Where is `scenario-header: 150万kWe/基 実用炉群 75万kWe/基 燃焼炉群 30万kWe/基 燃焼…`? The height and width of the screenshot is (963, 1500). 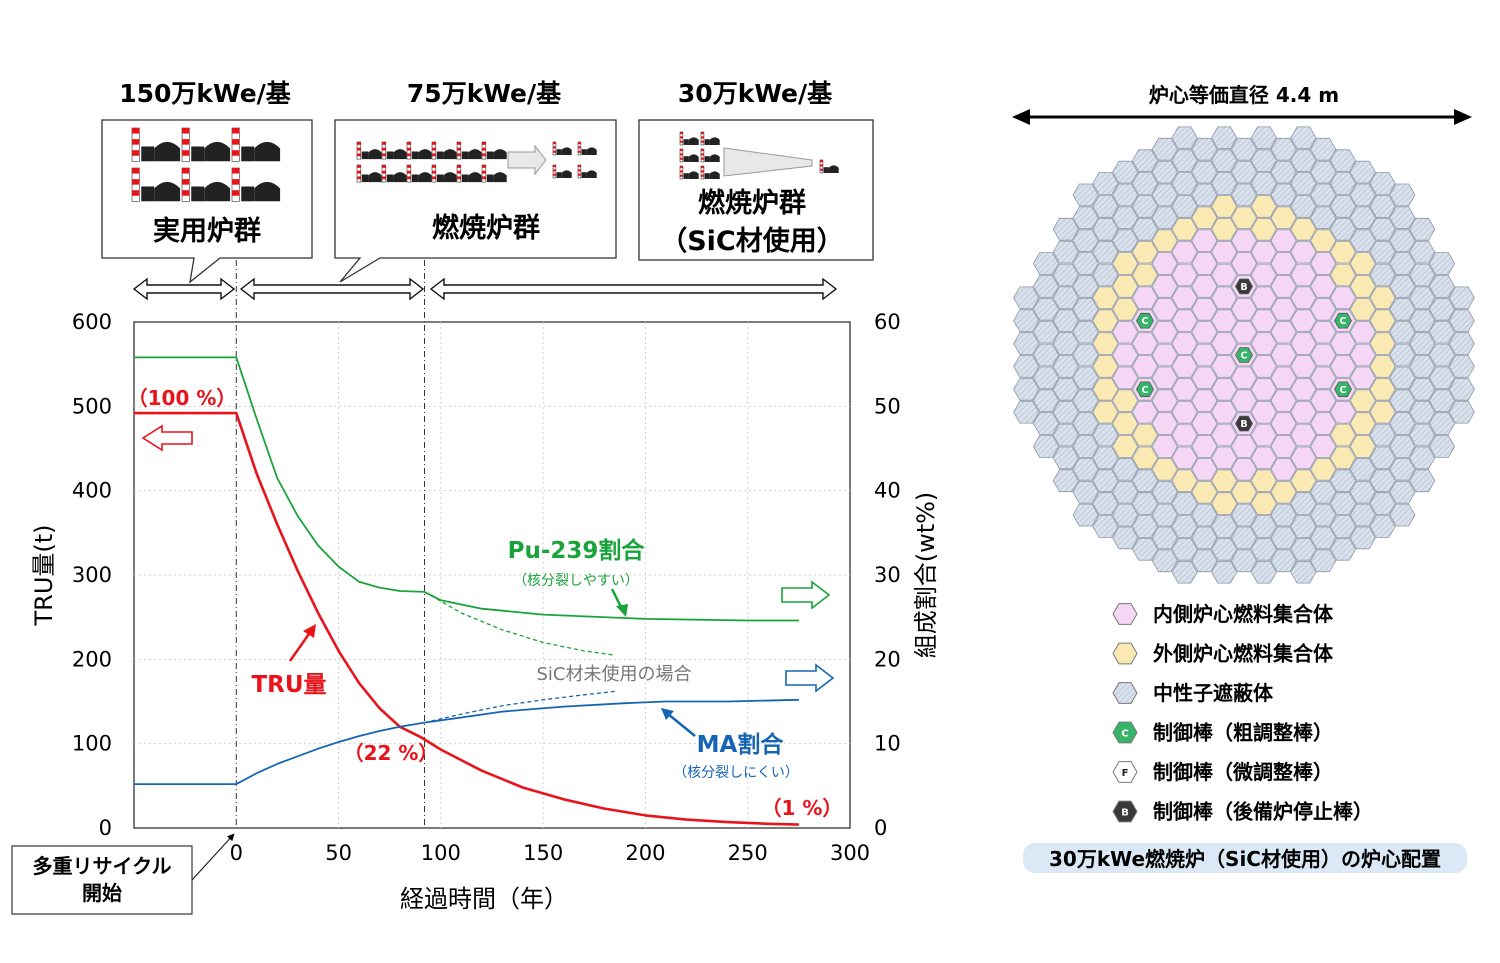 scenario-header: 150万kWe/基 実用炉群 75万kWe/基 燃焼炉群 30万kWe/基 燃焼… is located at coordinates (487, 190).